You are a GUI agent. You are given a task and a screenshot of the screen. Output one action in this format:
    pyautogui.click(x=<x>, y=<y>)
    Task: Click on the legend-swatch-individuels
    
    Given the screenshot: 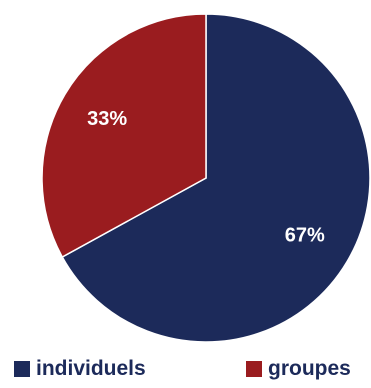 What is the action you would take?
    pyautogui.click(x=22, y=369)
    